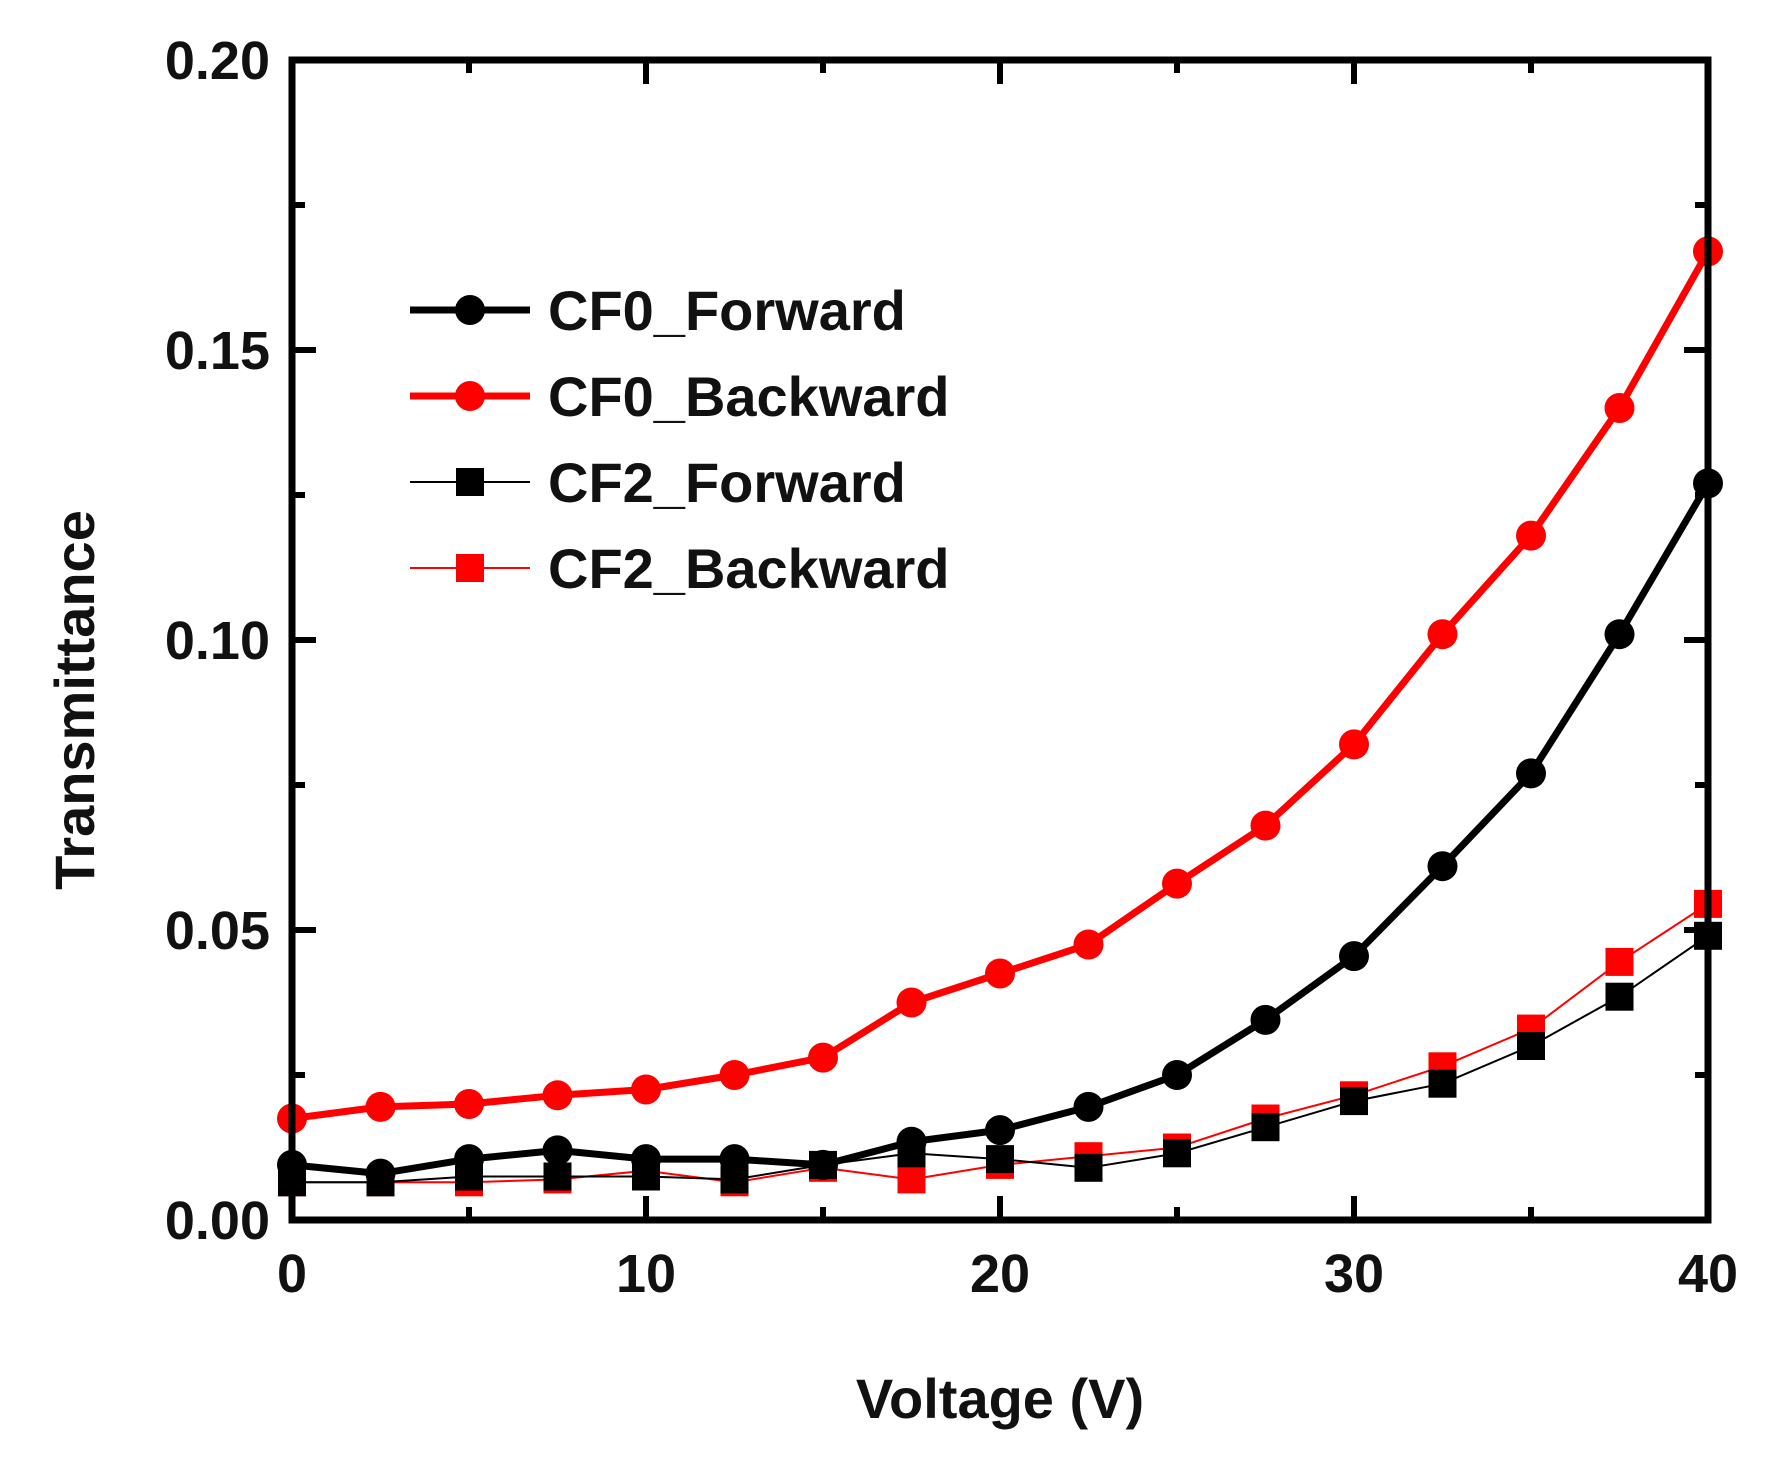 This screenshot has width=1768, height=1463. Describe the element at coordinates (470, 482) in the screenshot. I see `legend-marker-CF2_Forward` at that location.